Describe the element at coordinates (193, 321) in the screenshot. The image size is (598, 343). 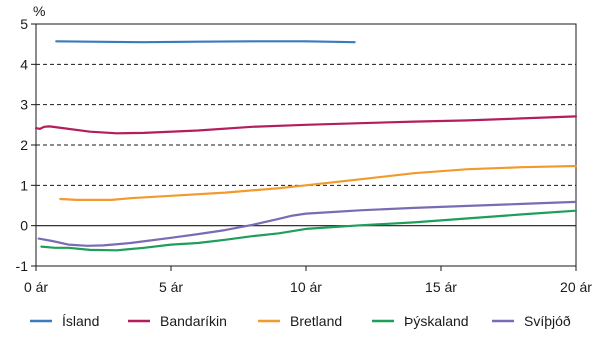
I see `legend-label: Bandaríkin` at that location.